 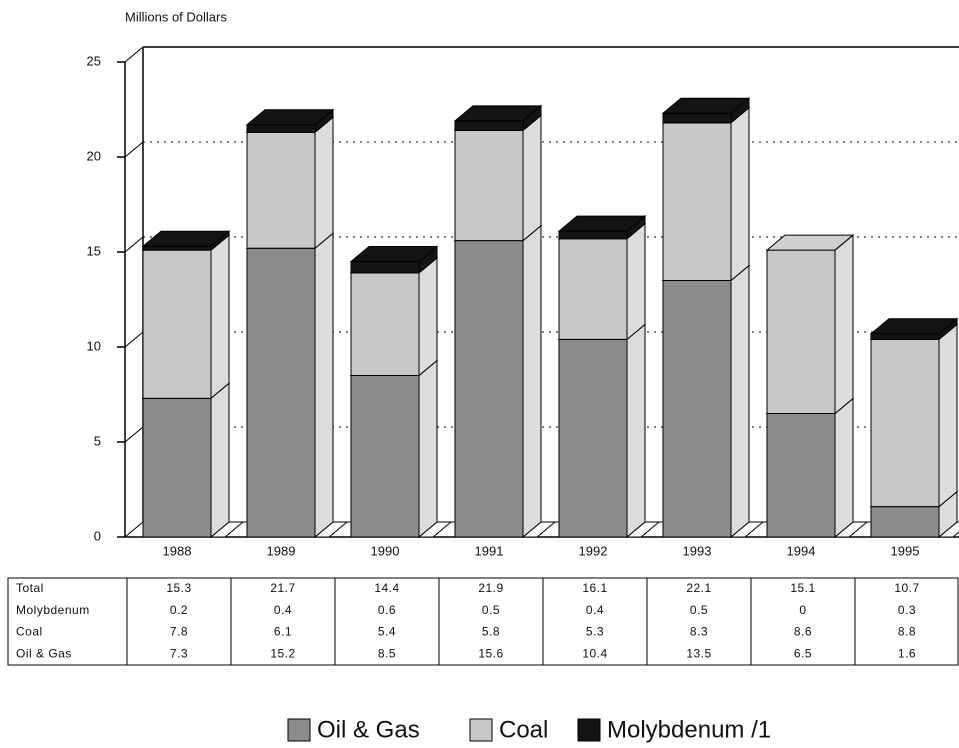 I want to click on table-cell: 14.4, so click(x=386, y=588).